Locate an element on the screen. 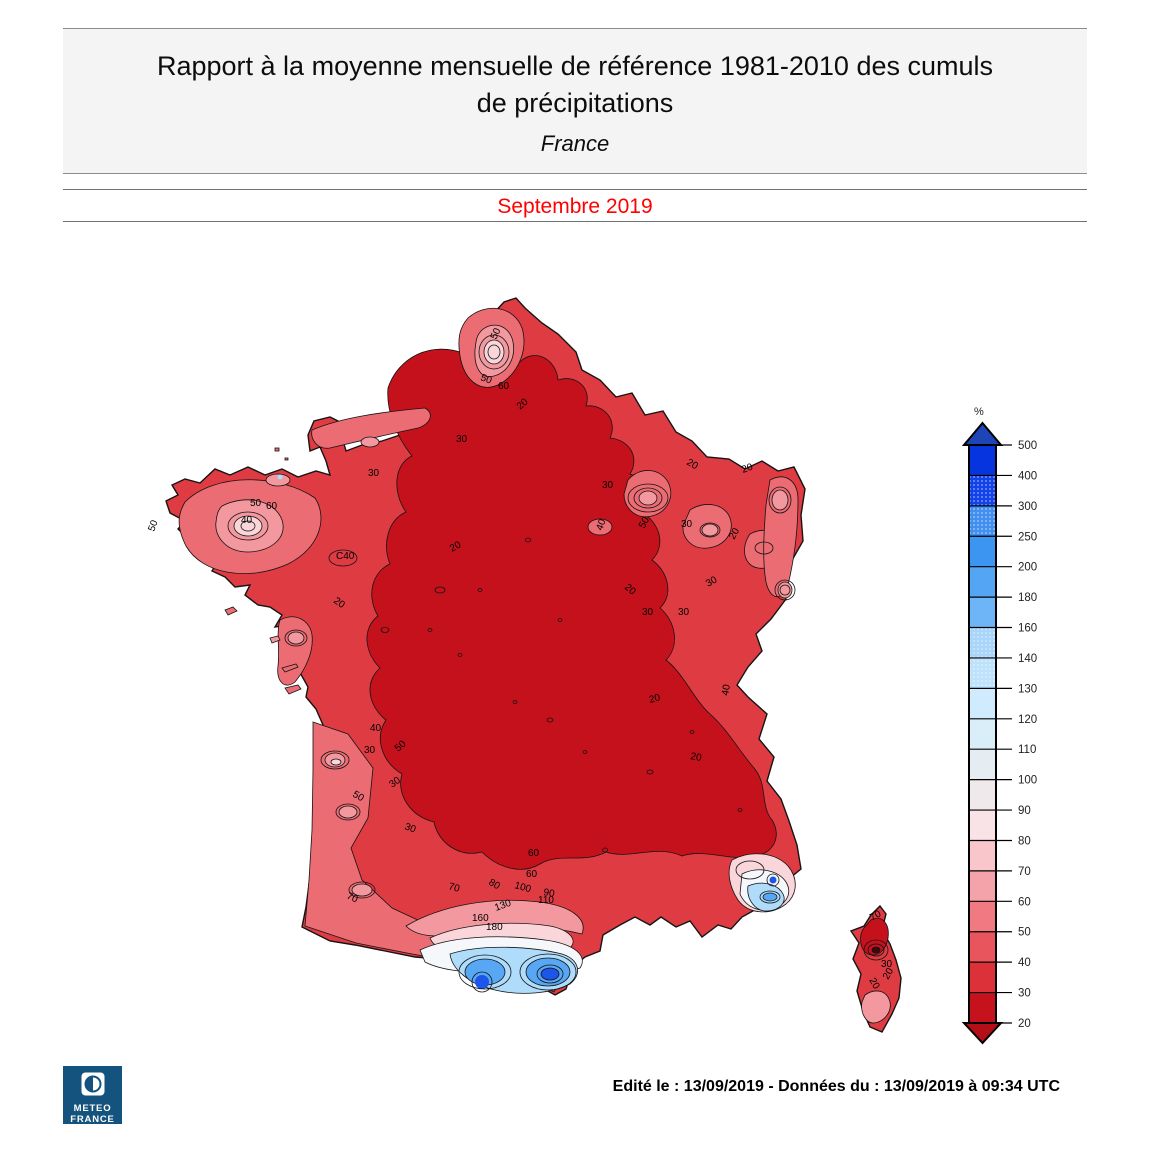  legend-tick-label: 130 is located at coordinates (1027, 689).